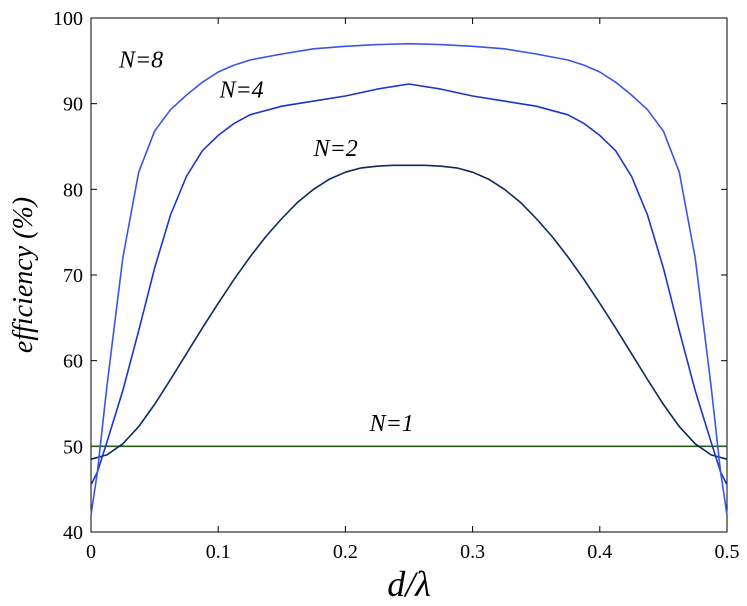 The width and height of the screenshot is (747, 606). I want to click on y-axis-label: efficiency (%), so click(23, 275).